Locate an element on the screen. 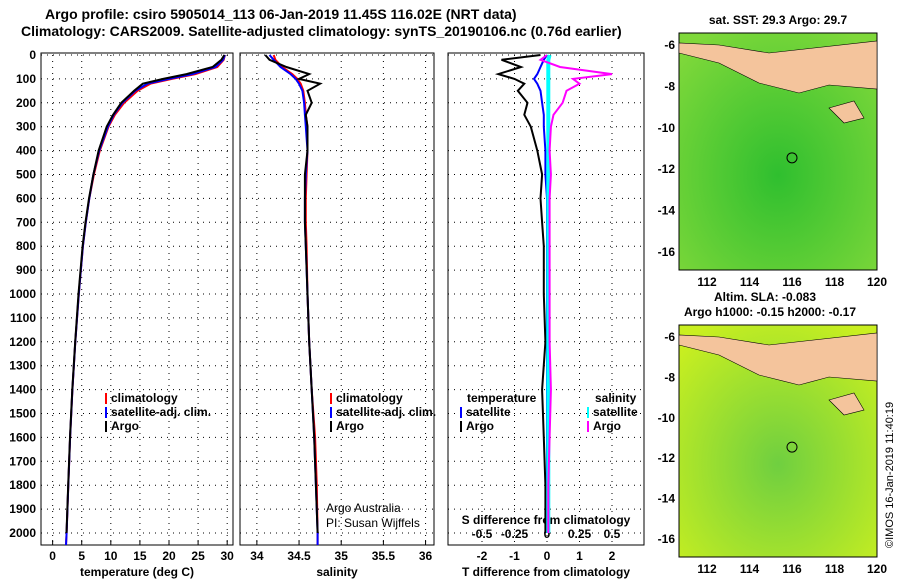  x2-tick-label: 0.5 is located at coordinates (612, 534).